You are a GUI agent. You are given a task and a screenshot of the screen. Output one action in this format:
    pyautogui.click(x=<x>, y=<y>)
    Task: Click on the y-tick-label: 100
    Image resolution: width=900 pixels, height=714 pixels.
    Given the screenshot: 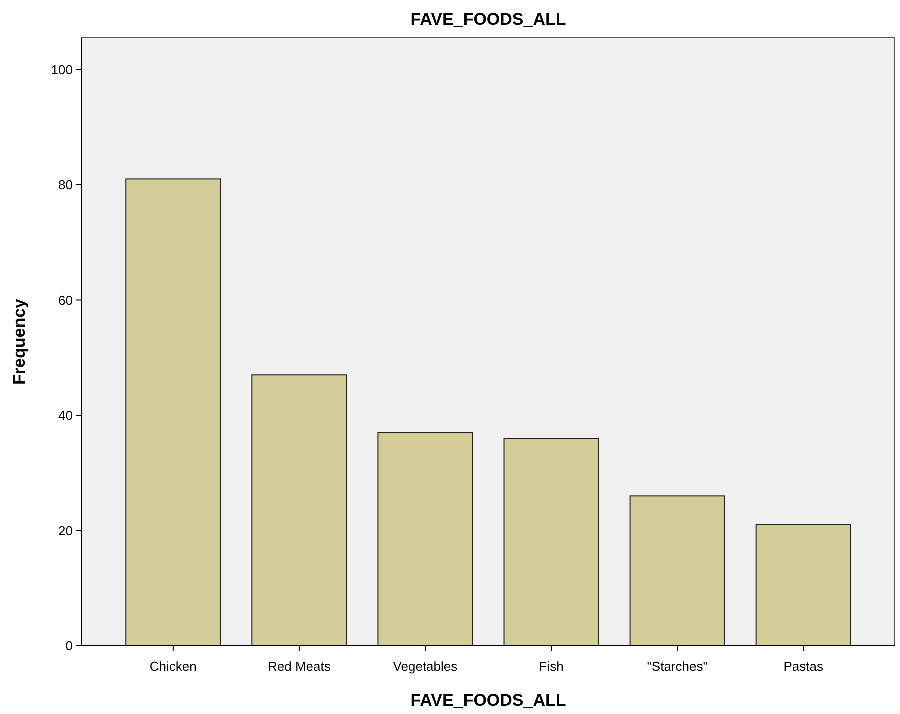 What is the action you would take?
    pyautogui.click(x=62, y=70)
    